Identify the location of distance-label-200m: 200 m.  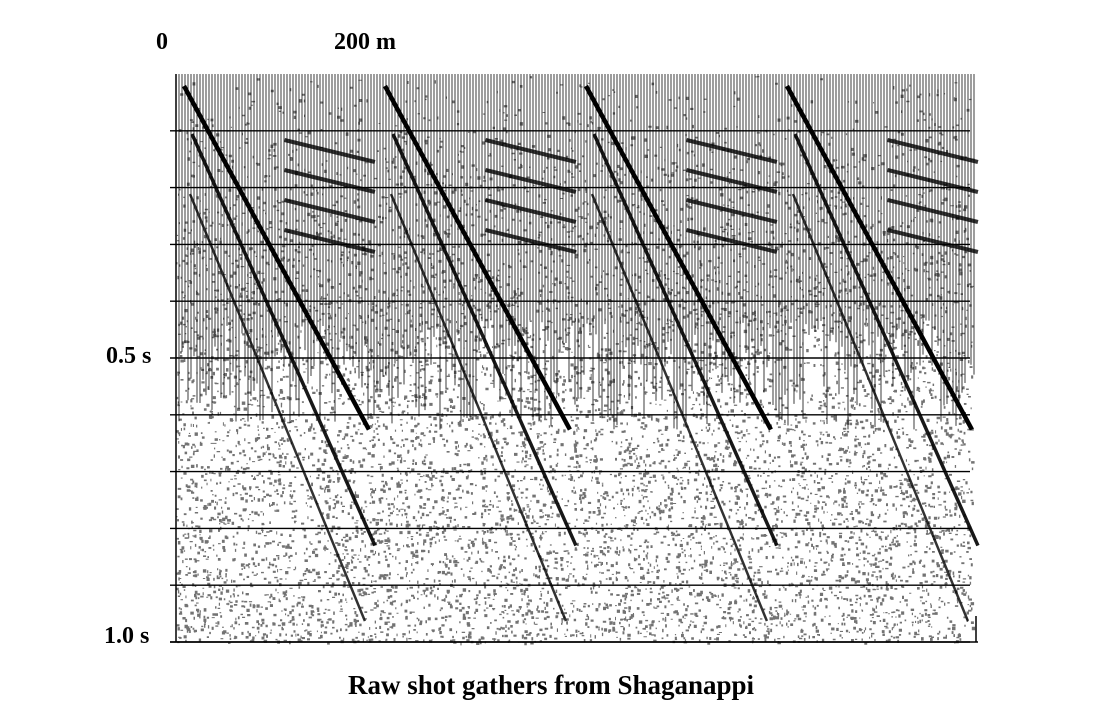
(365, 42).